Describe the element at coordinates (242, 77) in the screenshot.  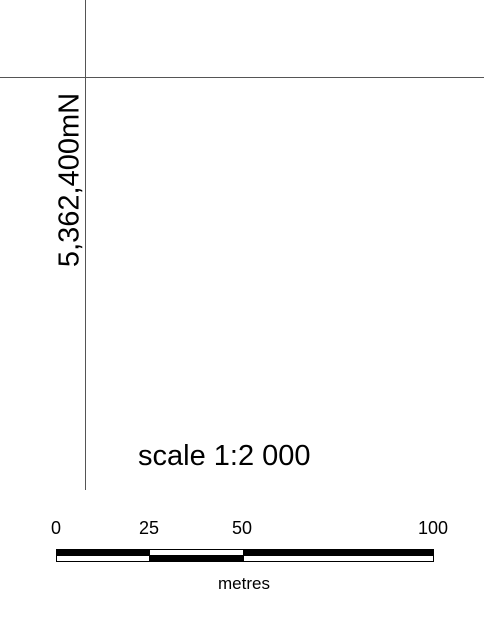
I see `grid-line-northing` at that location.